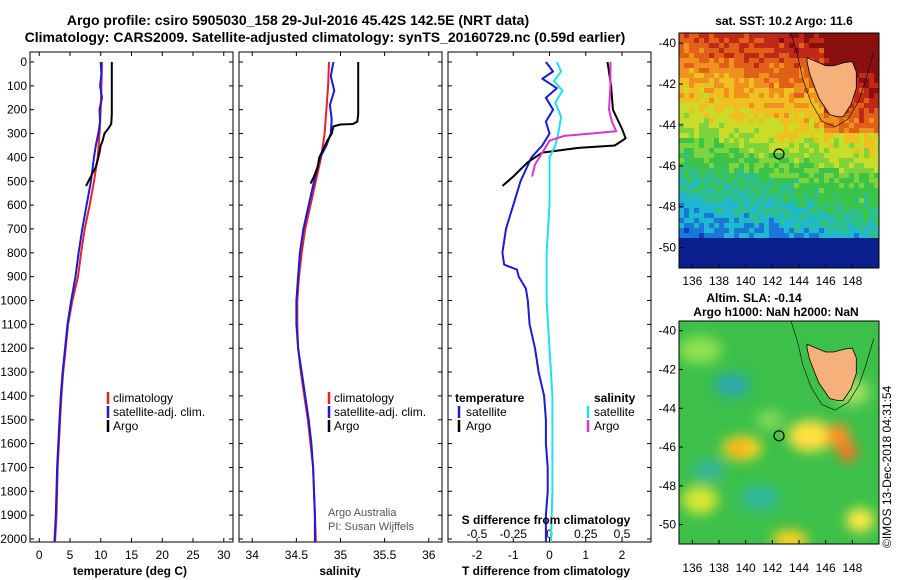  Describe the element at coordinates (70, 555) in the screenshot. I see `x-tick-label: 5` at that location.